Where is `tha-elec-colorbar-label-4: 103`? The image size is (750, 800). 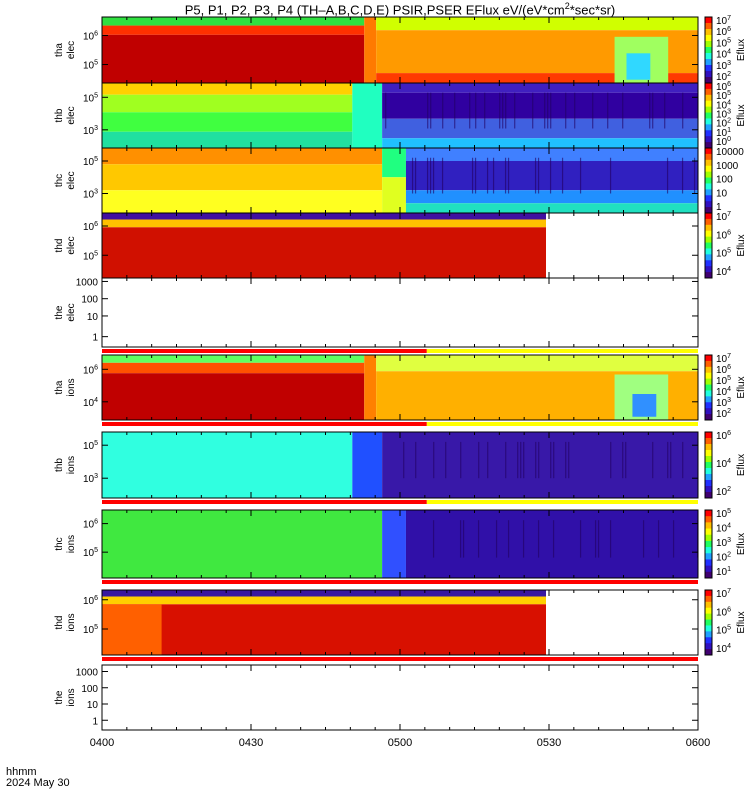
tha-elec-colorbar-label-4: 103 is located at coordinates (723, 66).